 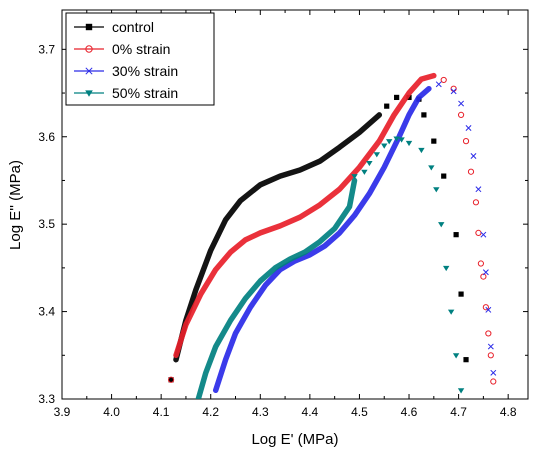 I want to click on legend-label: 30% strain, so click(x=145, y=71).